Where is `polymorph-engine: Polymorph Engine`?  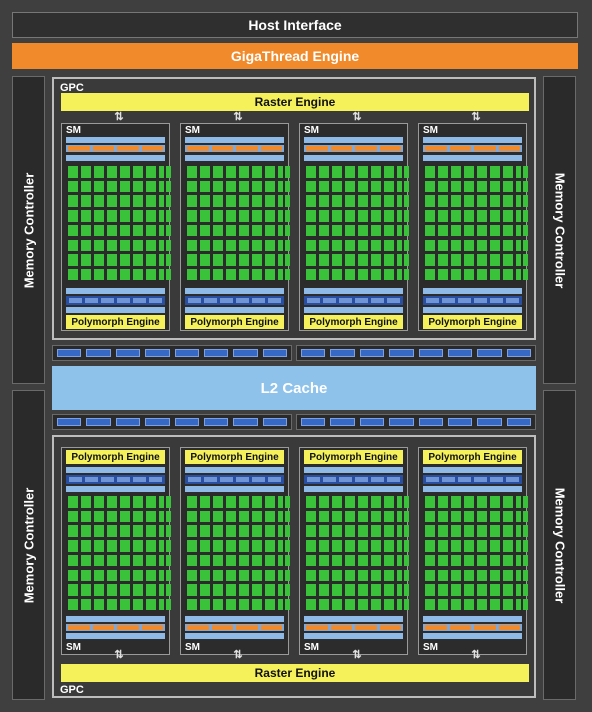 polymorph-engine: Polymorph Engine is located at coordinates (115, 322).